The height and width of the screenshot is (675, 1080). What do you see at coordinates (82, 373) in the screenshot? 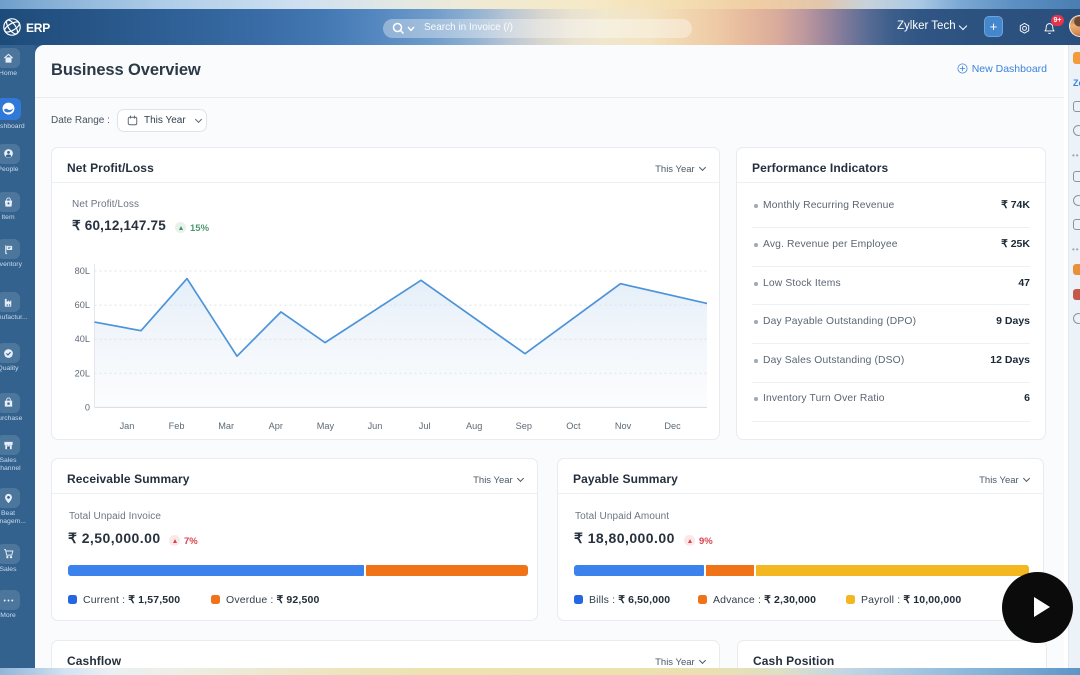
I see `svg-text: 20L` at bounding box center [82, 373].